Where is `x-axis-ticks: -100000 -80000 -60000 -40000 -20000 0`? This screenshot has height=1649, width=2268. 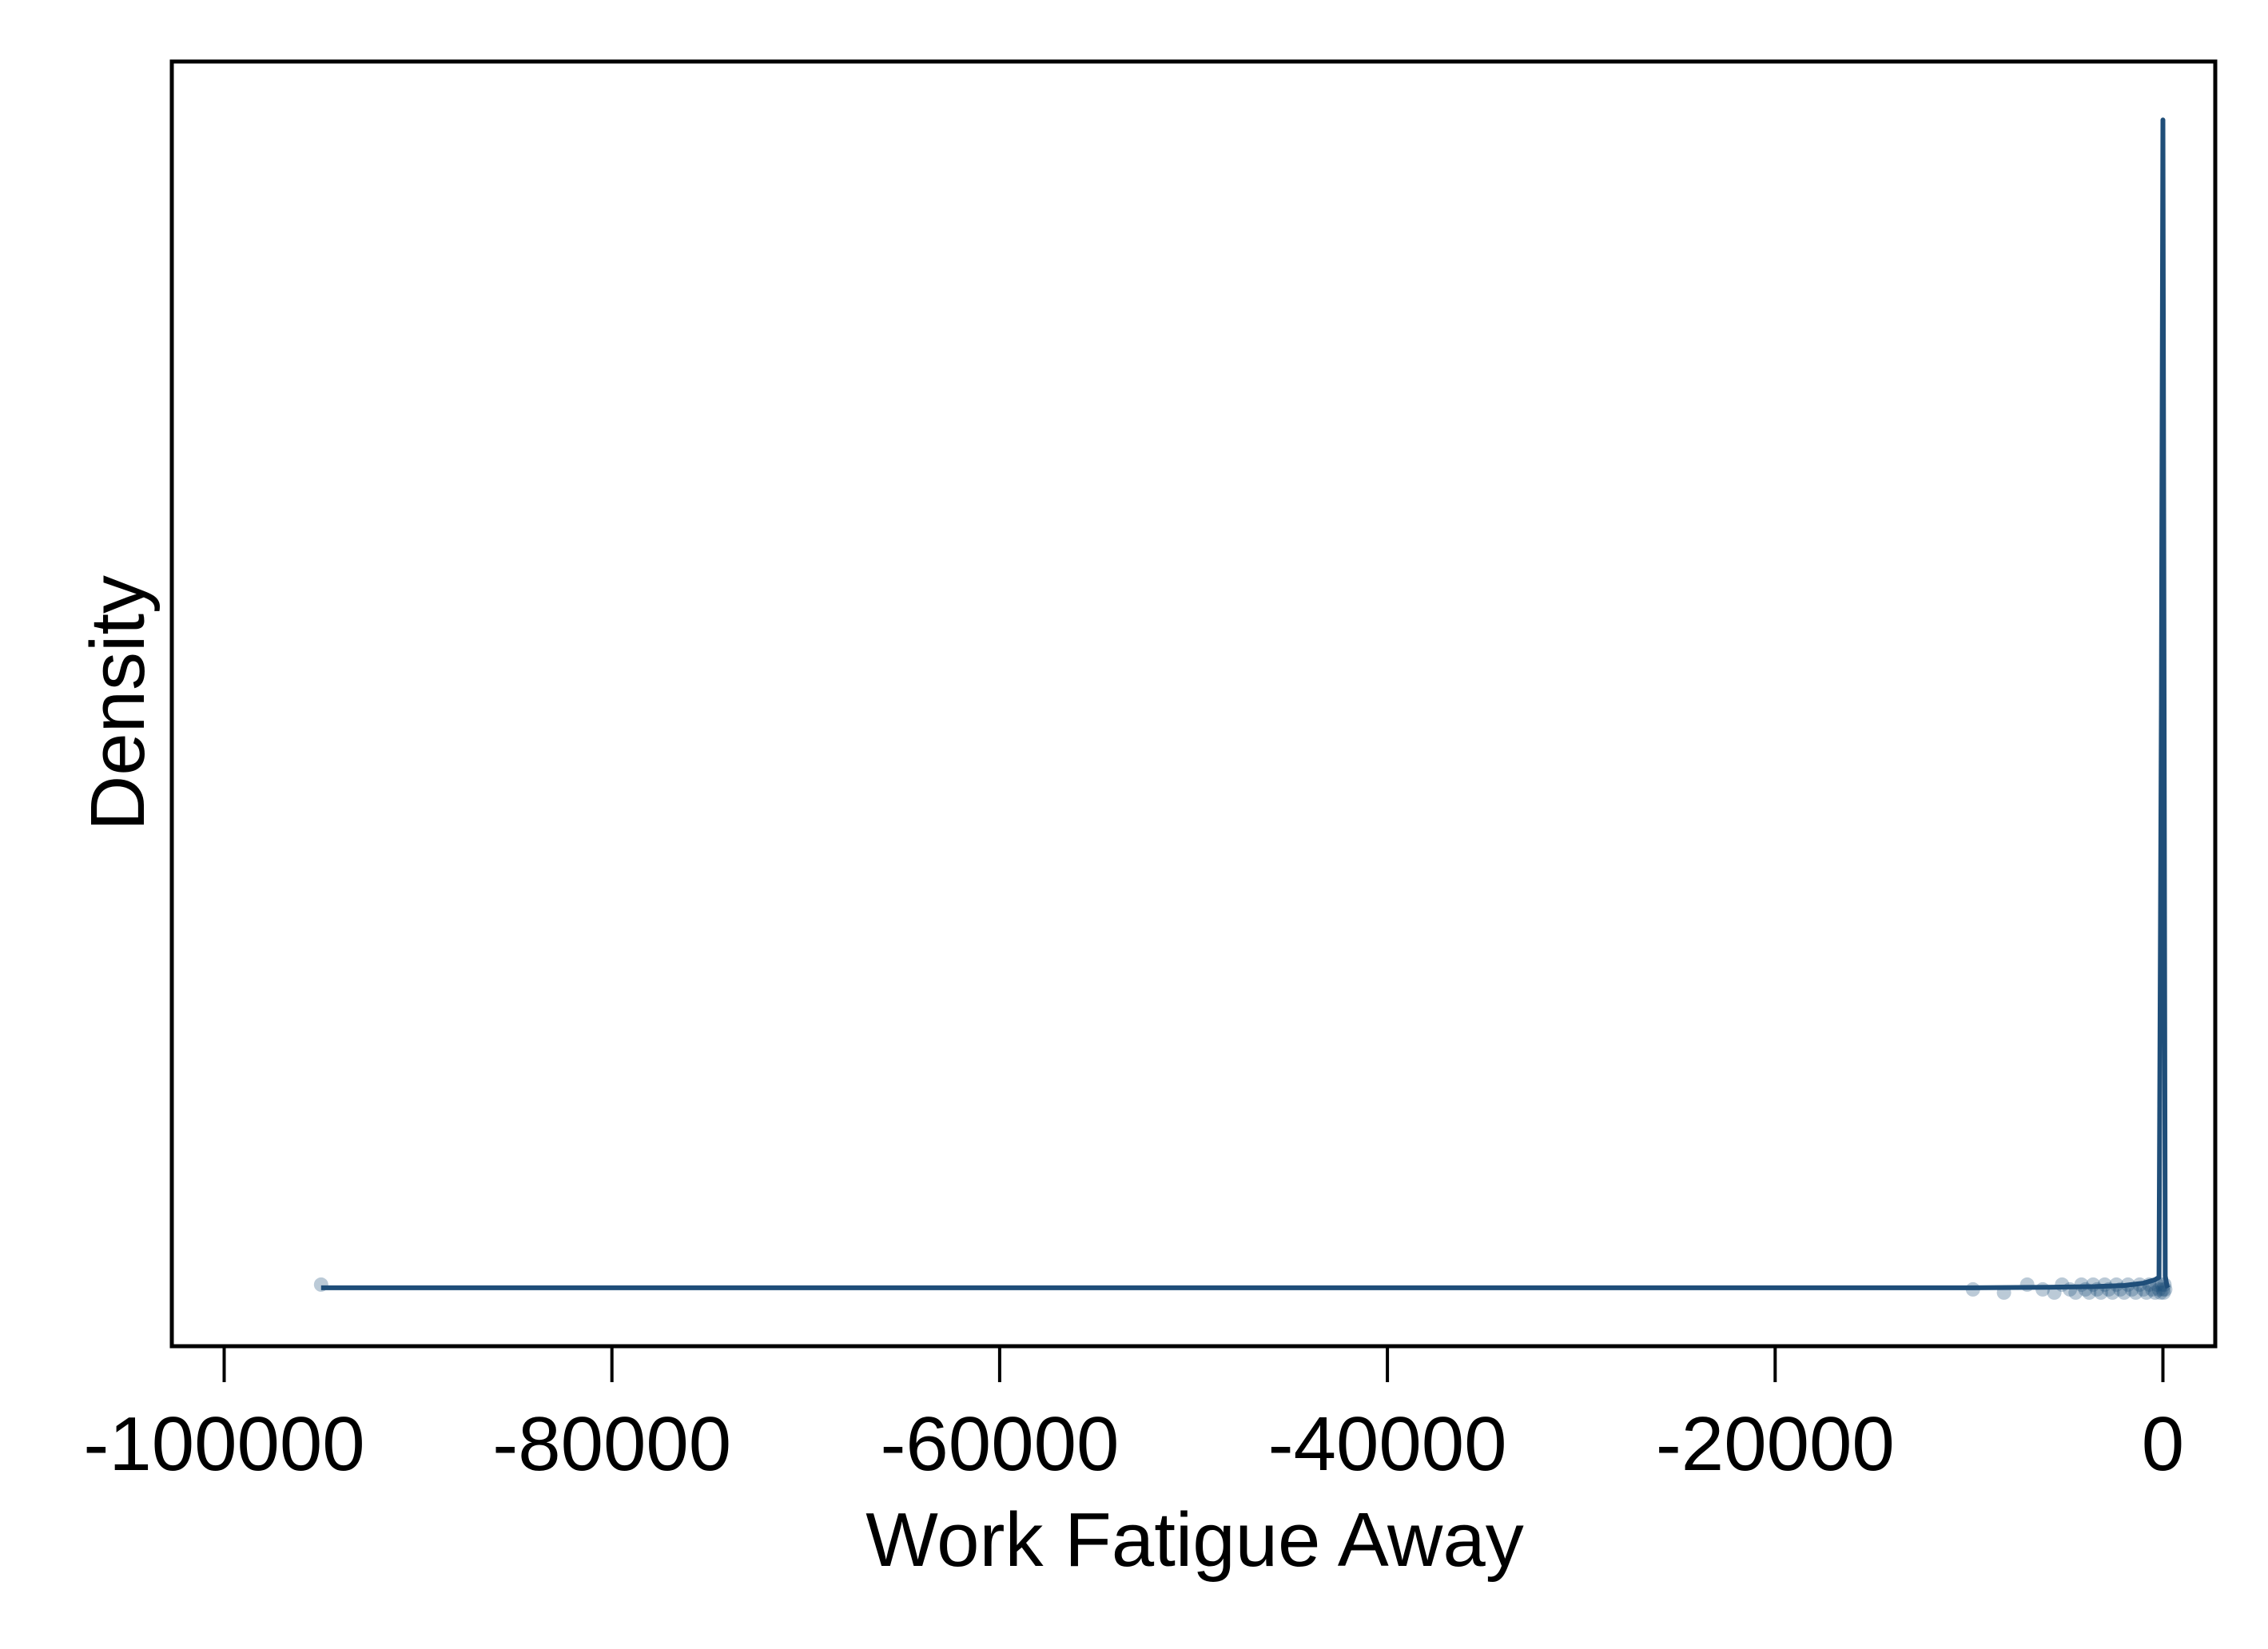 x-axis-ticks: -100000 -80000 -60000 -40000 -20000 0 is located at coordinates (1133, 1416).